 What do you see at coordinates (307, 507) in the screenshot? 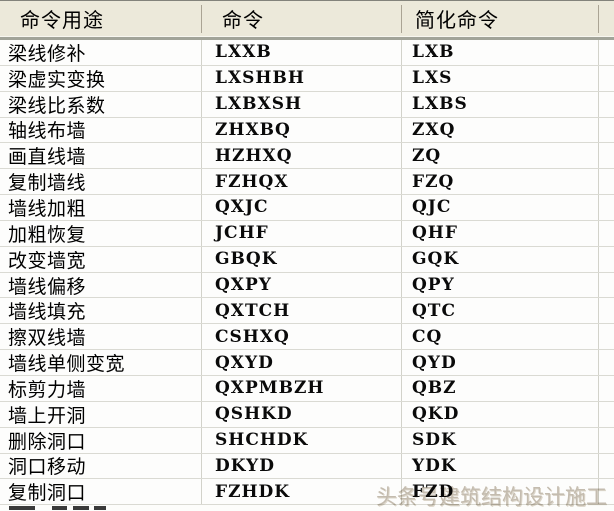
I see `clipped-row-fragment` at bounding box center [307, 507].